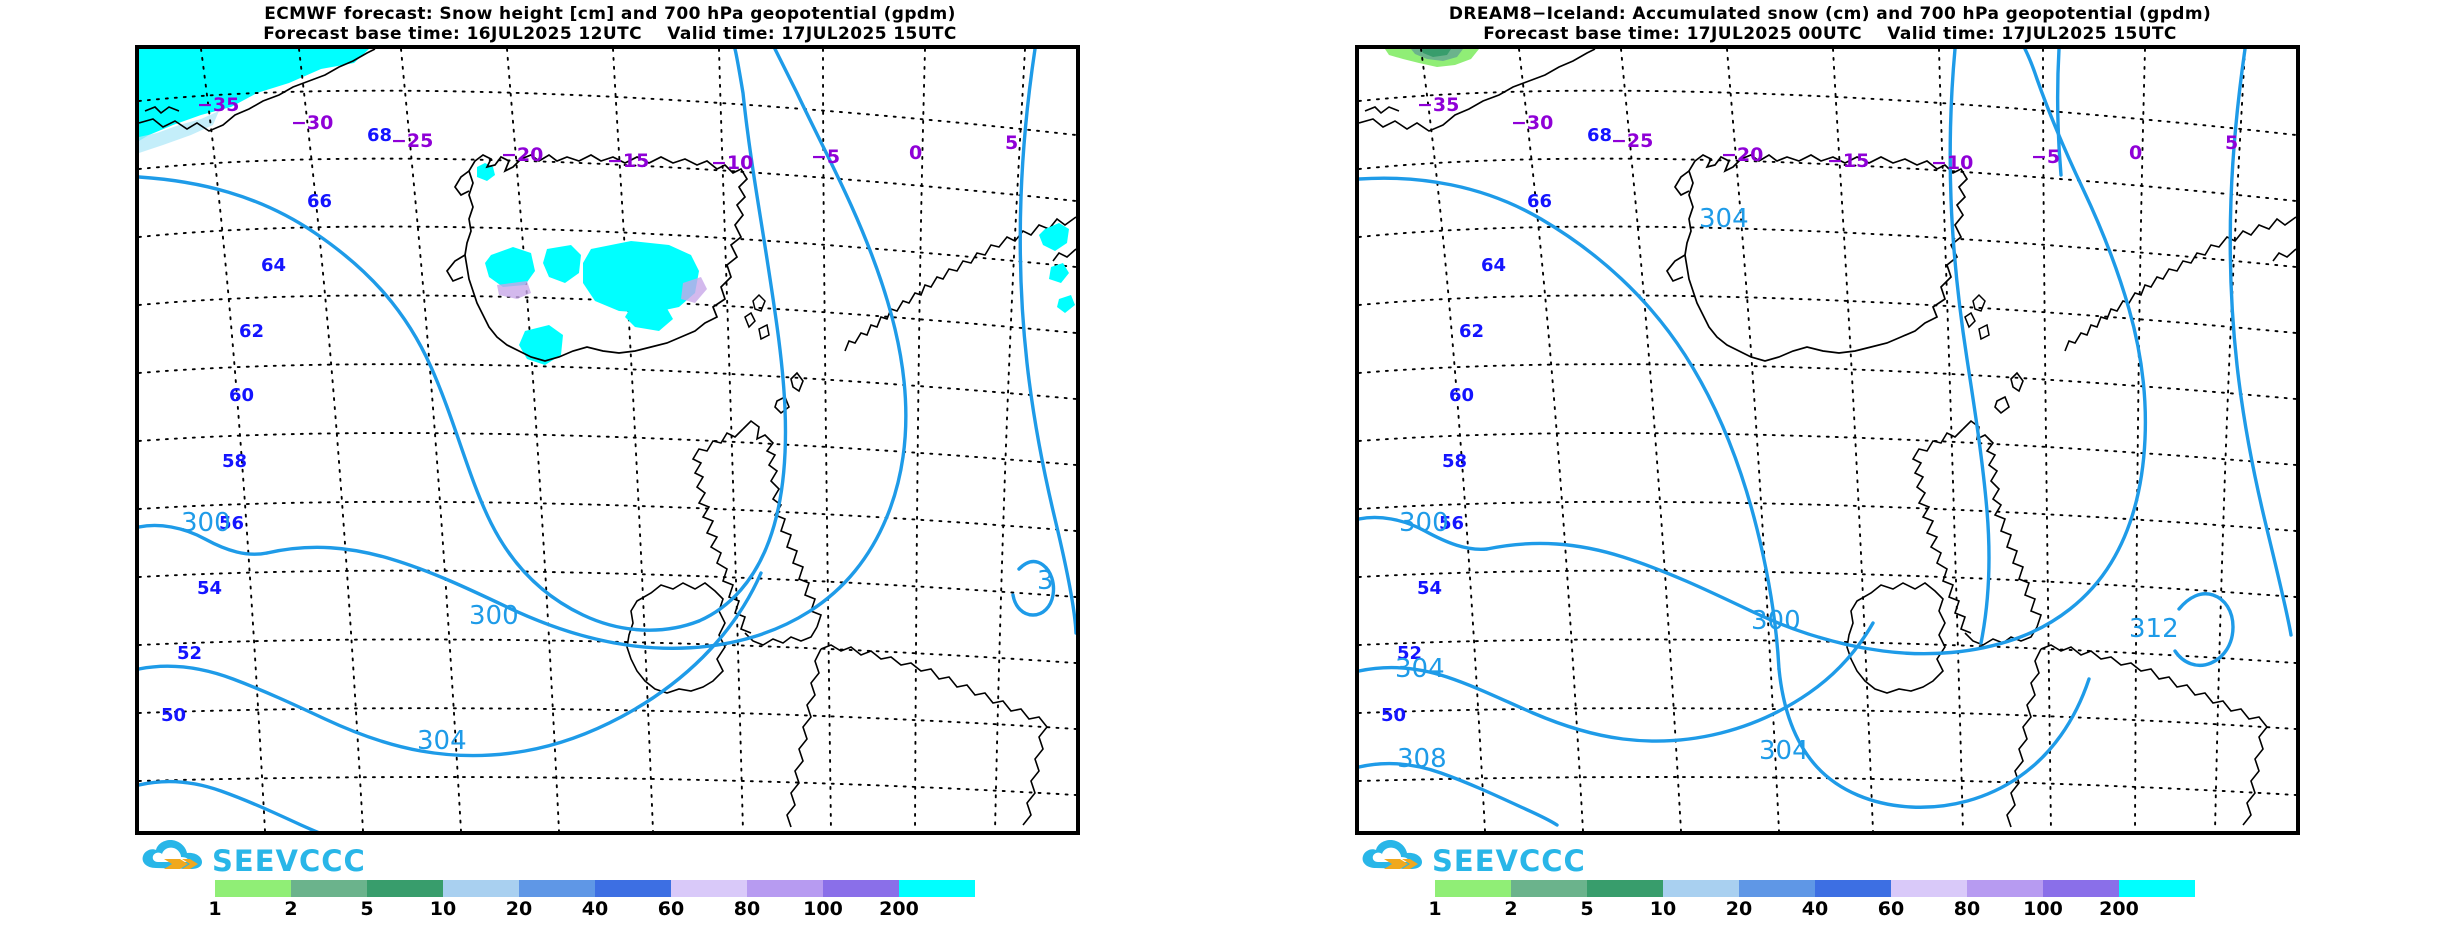 This screenshot has height=925, width=2440. What do you see at coordinates (960, 284) in the screenshot?
I see `coastline-norway-left` at bounding box center [960, 284].